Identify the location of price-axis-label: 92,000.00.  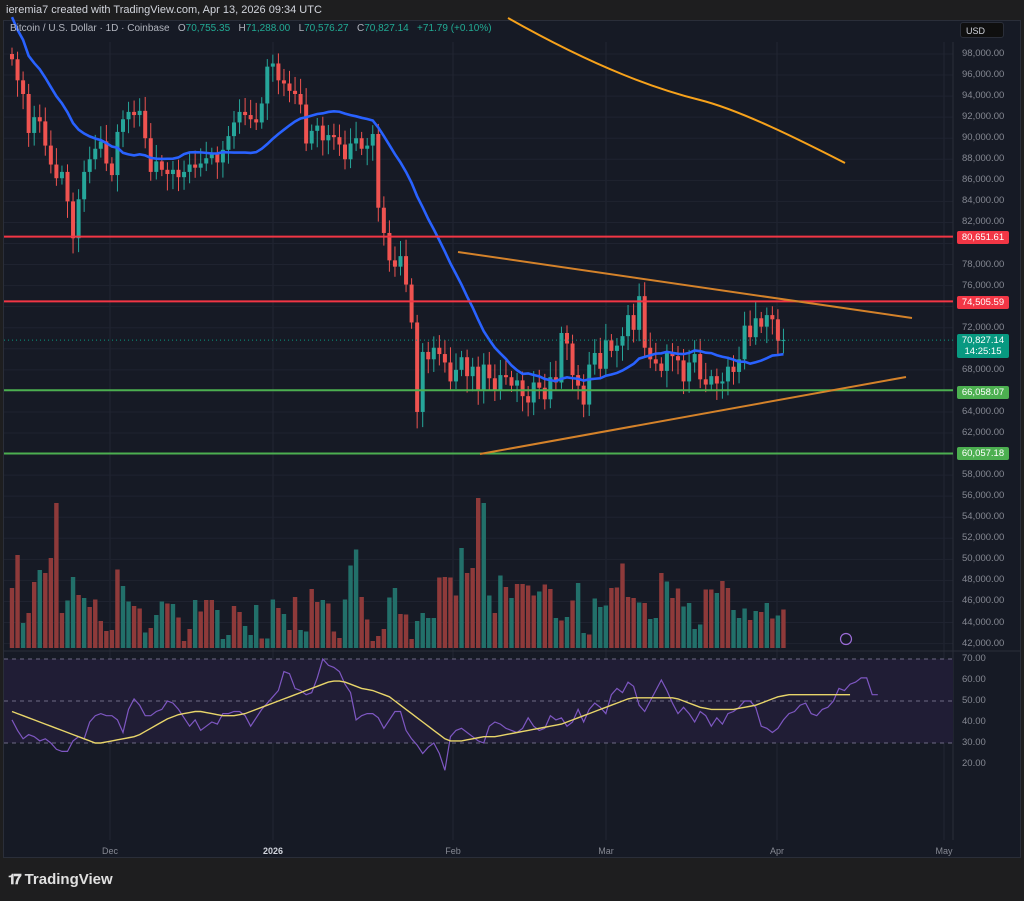
(983, 117).